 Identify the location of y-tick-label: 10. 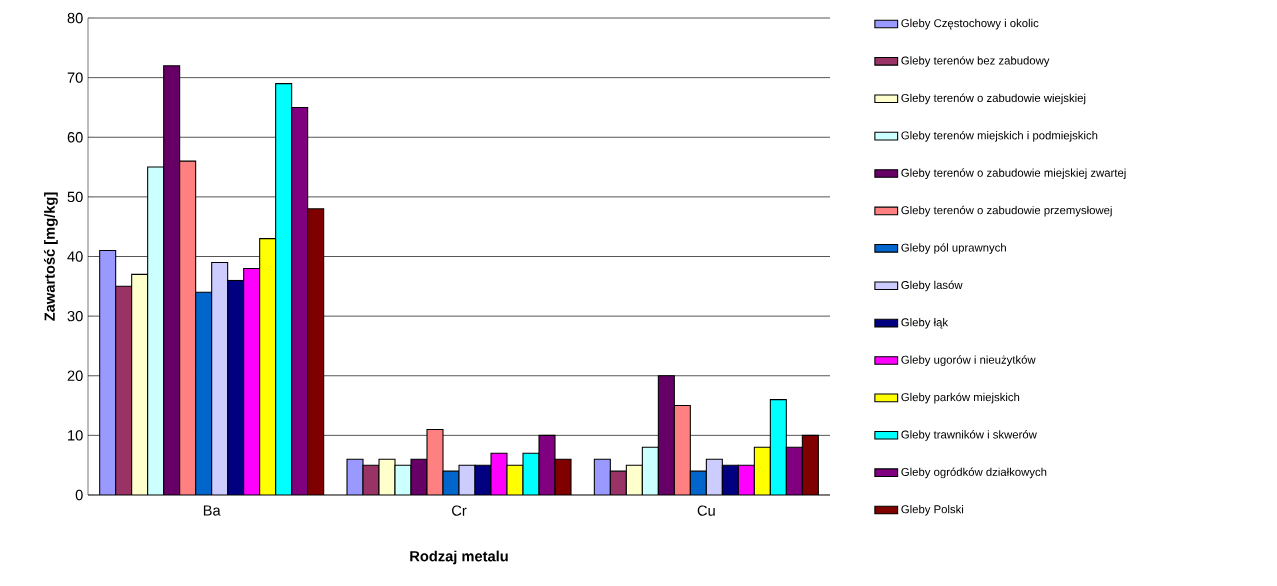
(75, 435).